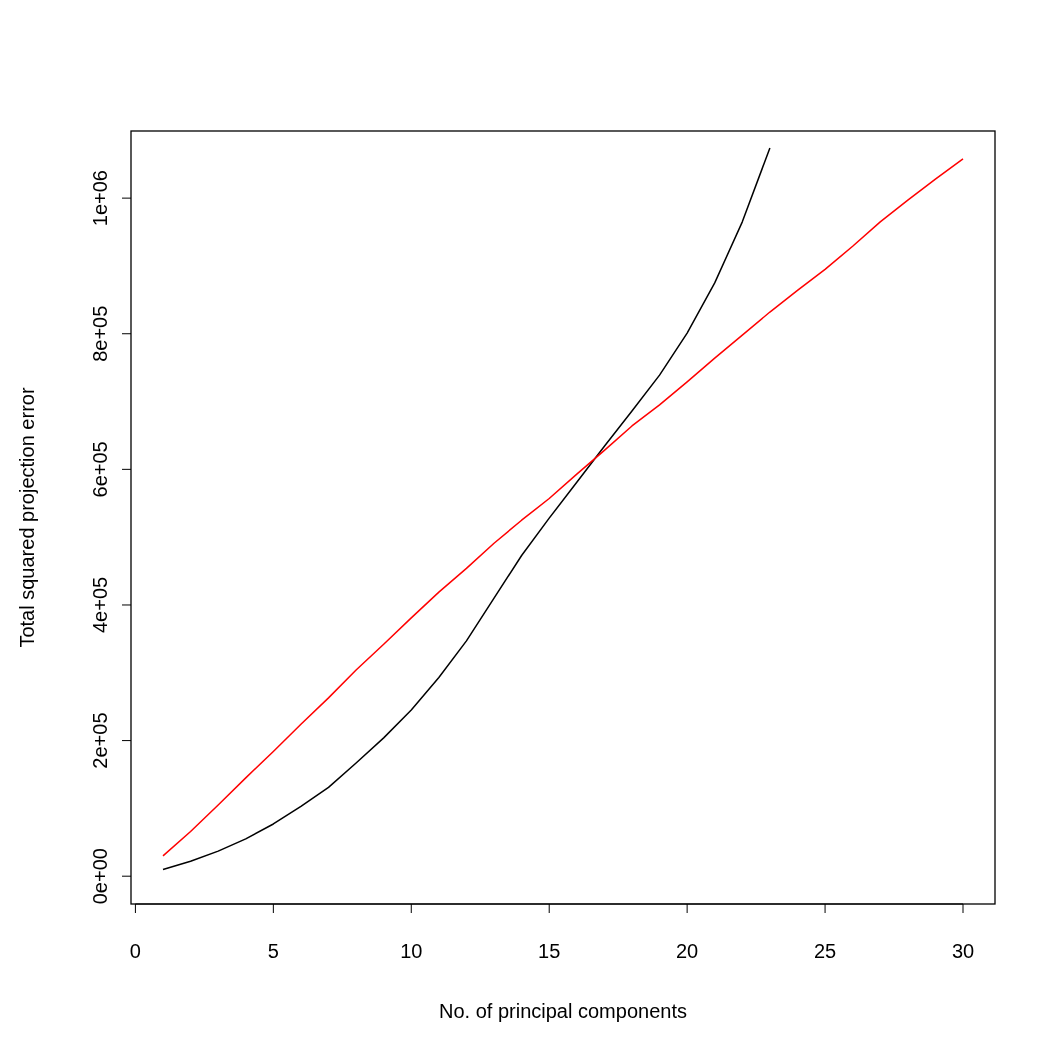  I want to click on y-tick-label: 0e+00, so click(100, 876).